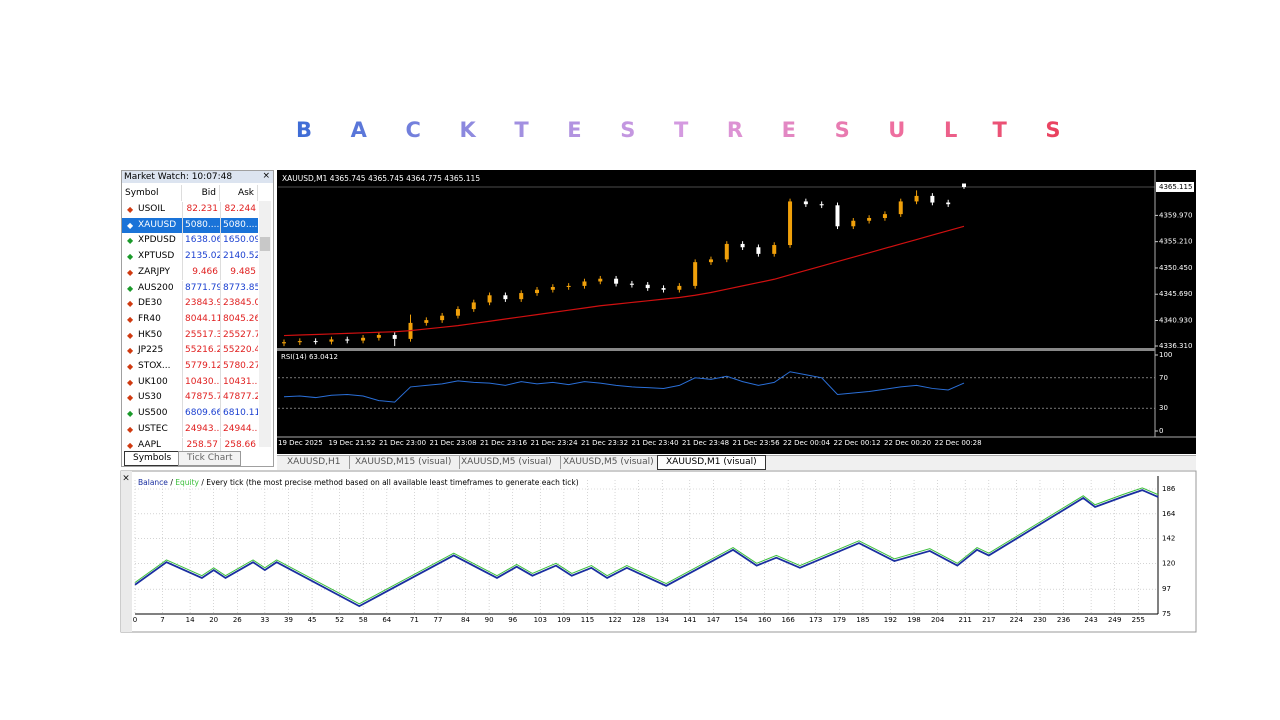 Image resolution: width=1280 pixels, height=720 pixels. What do you see at coordinates (713, 620) in the screenshot?
I see `x-tick-label: 147` at bounding box center [713, 620].